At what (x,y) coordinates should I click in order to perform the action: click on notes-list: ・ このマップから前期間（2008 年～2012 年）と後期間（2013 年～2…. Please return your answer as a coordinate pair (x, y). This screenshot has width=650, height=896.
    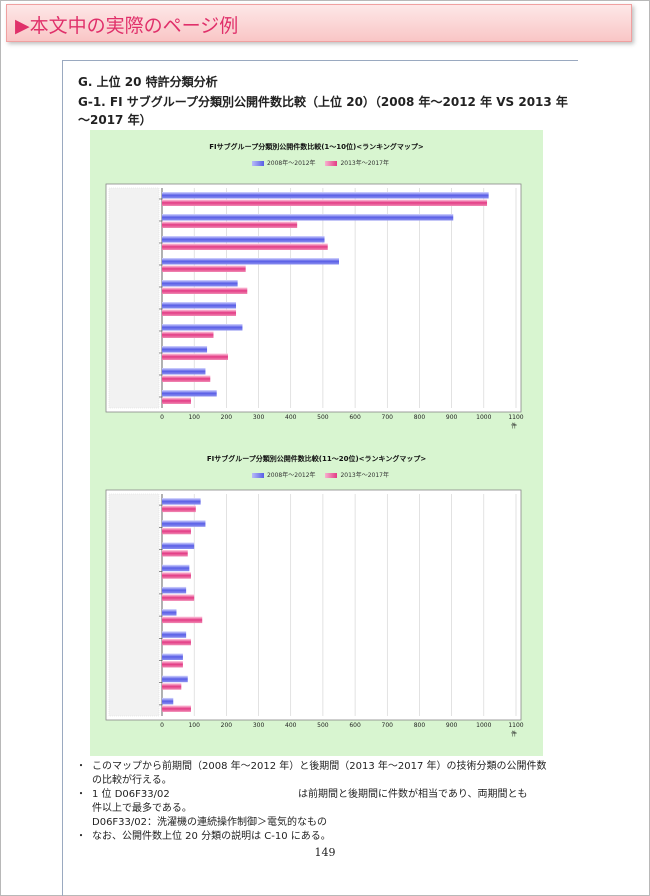
    Looking at the image, I should click on (324, 802).